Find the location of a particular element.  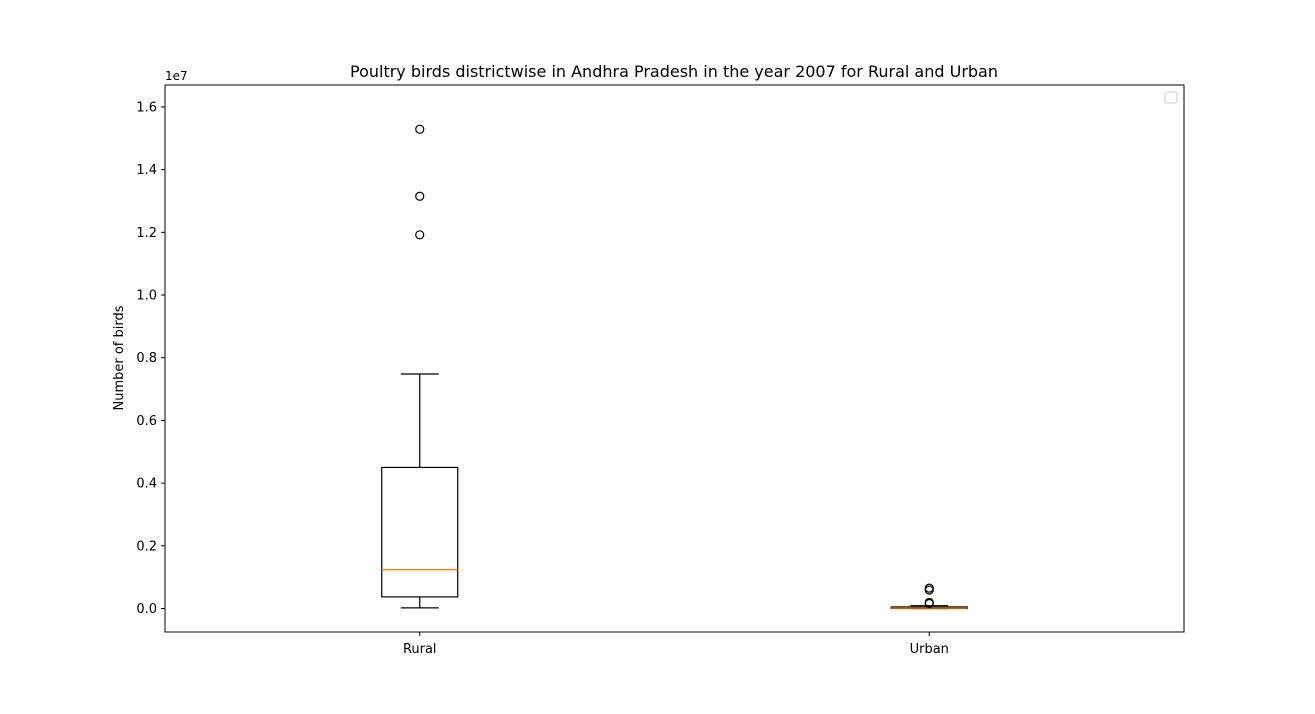

y-axis-offset-label: 1e7 is located at coordinates (176, 76).